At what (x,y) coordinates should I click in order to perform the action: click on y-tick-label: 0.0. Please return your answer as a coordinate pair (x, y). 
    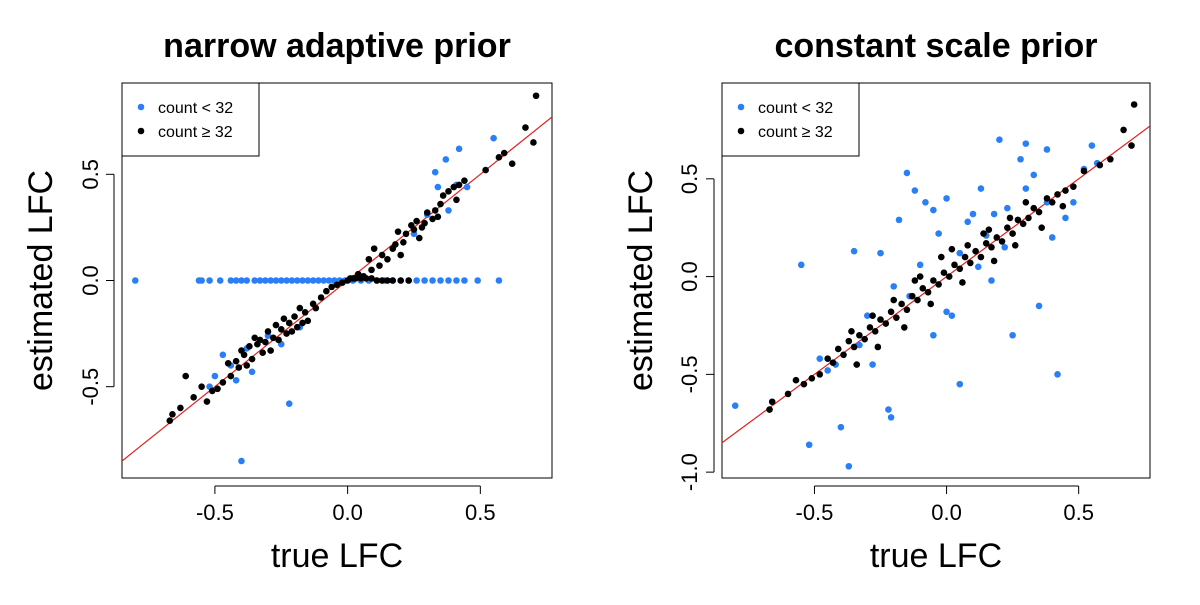
    Looking at the image, I should click on (689, 276).